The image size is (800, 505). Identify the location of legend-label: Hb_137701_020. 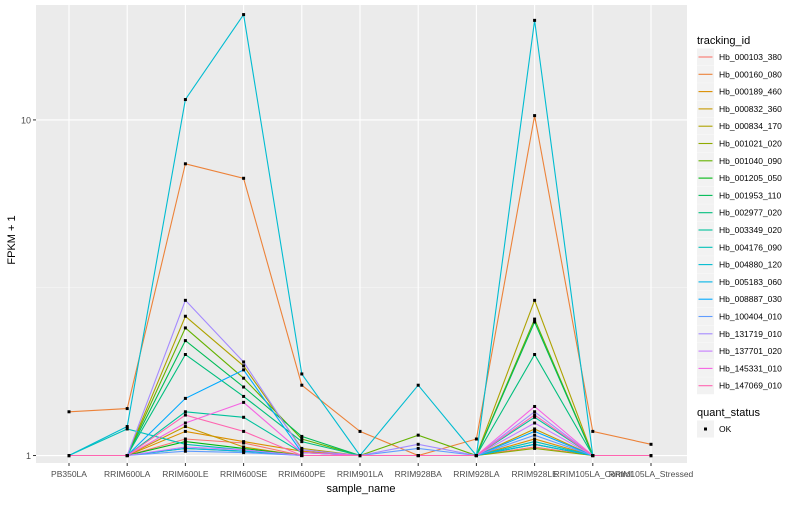
(750, 351).